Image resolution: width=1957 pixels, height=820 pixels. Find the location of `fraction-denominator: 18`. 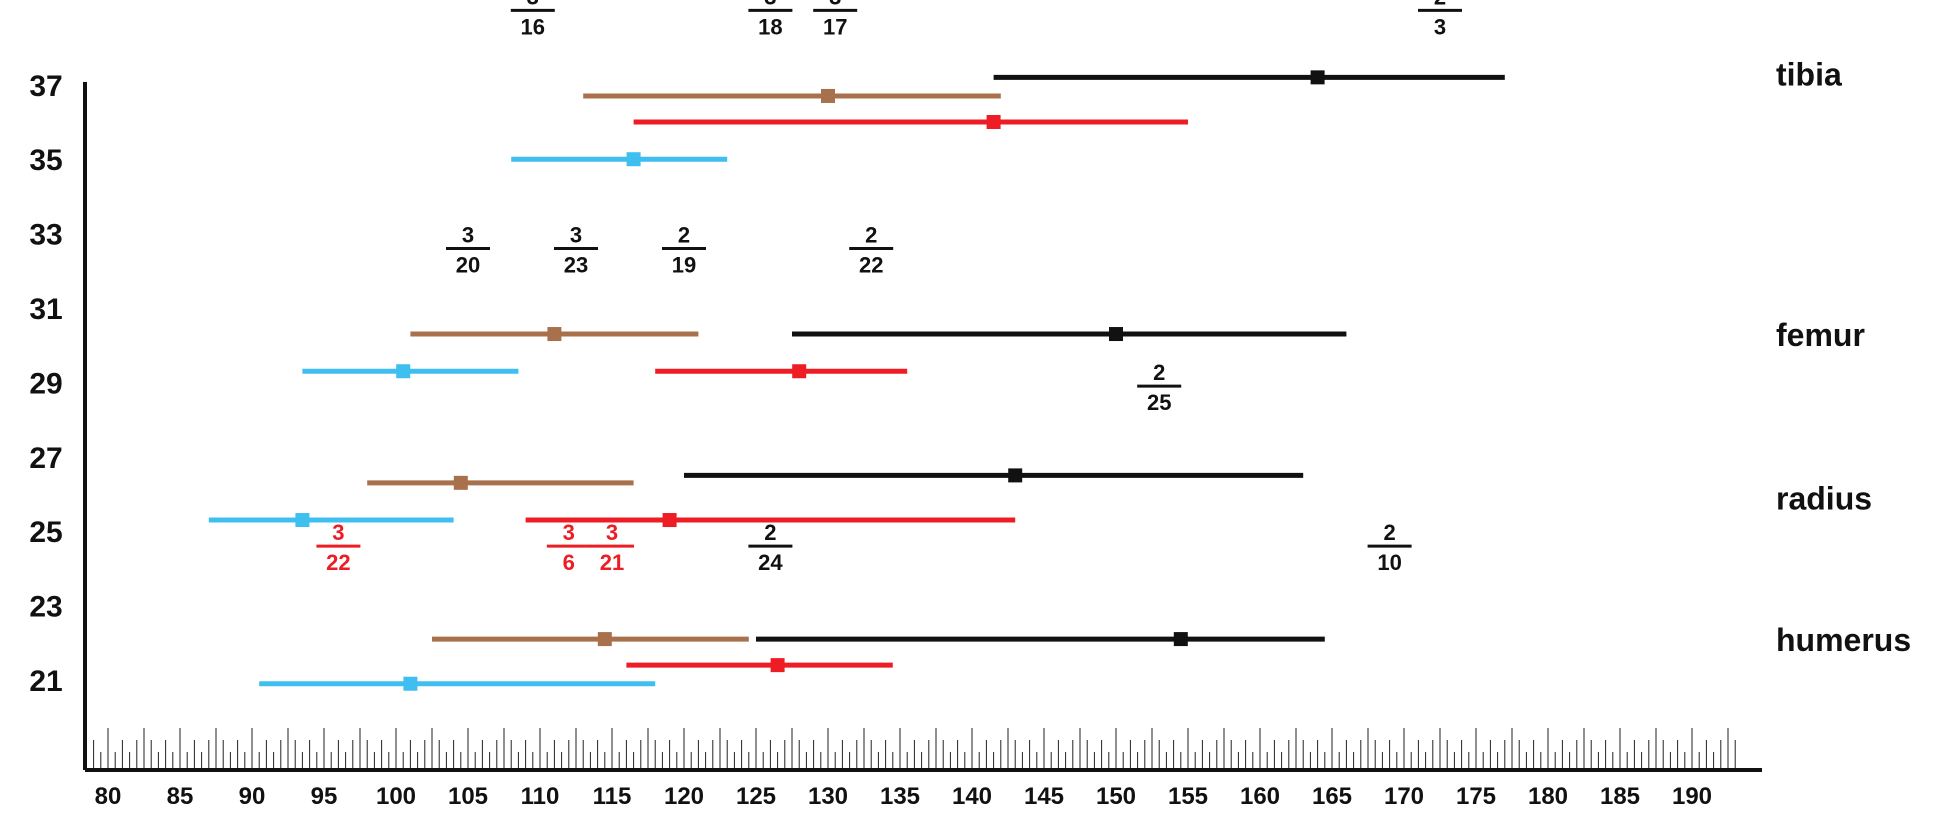

fraction-denominator: 18 is located at coordinates (770, 26).